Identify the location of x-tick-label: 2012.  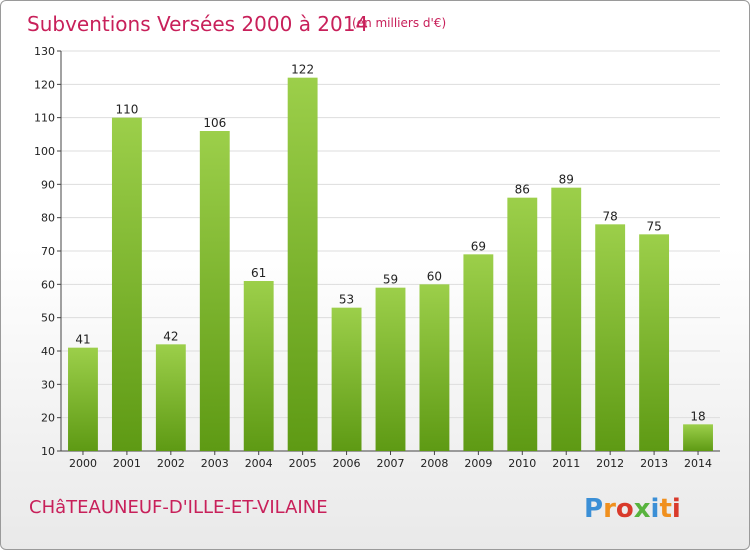
(610, 463).